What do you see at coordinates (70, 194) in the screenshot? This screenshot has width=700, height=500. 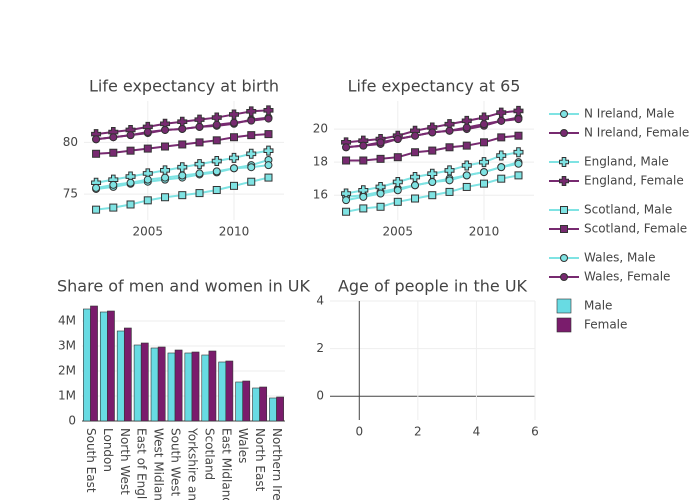 I see `y-tick-label: 75` at bounding box center [70, 194].